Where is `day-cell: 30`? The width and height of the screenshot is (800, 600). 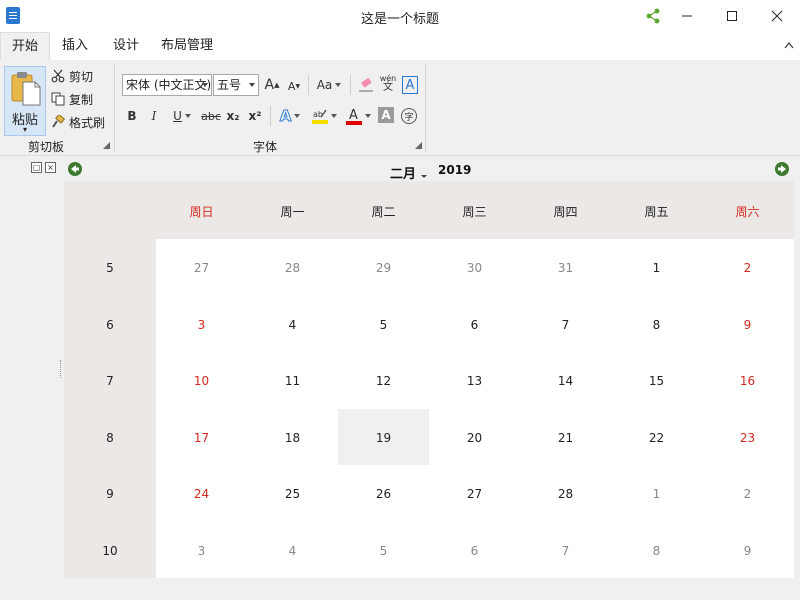 day-cell: 30 is located at coordinates (474, 268).